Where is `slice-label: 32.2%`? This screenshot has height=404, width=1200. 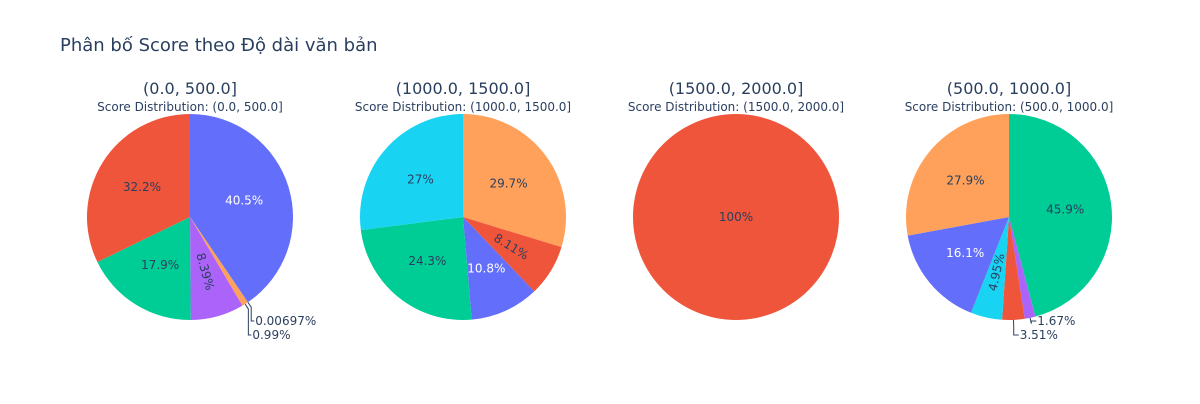 slice-label: 32.2% is located at coordinates (142, 187).